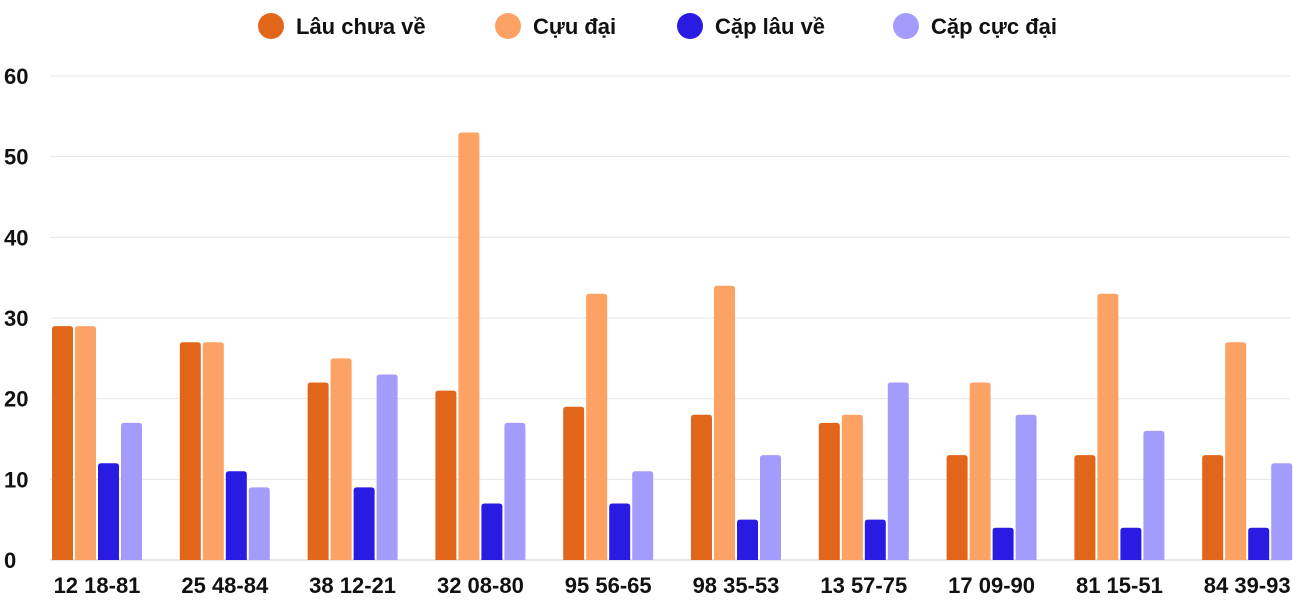 This screenshot has width=1300, height=605. Describe the element at coordinates (736, 585) in the screenshot. I see `x-tick-label: 98 35-53` at that location.